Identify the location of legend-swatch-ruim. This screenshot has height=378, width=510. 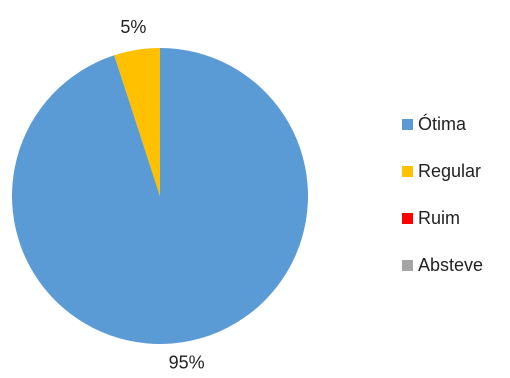
(407, 218).